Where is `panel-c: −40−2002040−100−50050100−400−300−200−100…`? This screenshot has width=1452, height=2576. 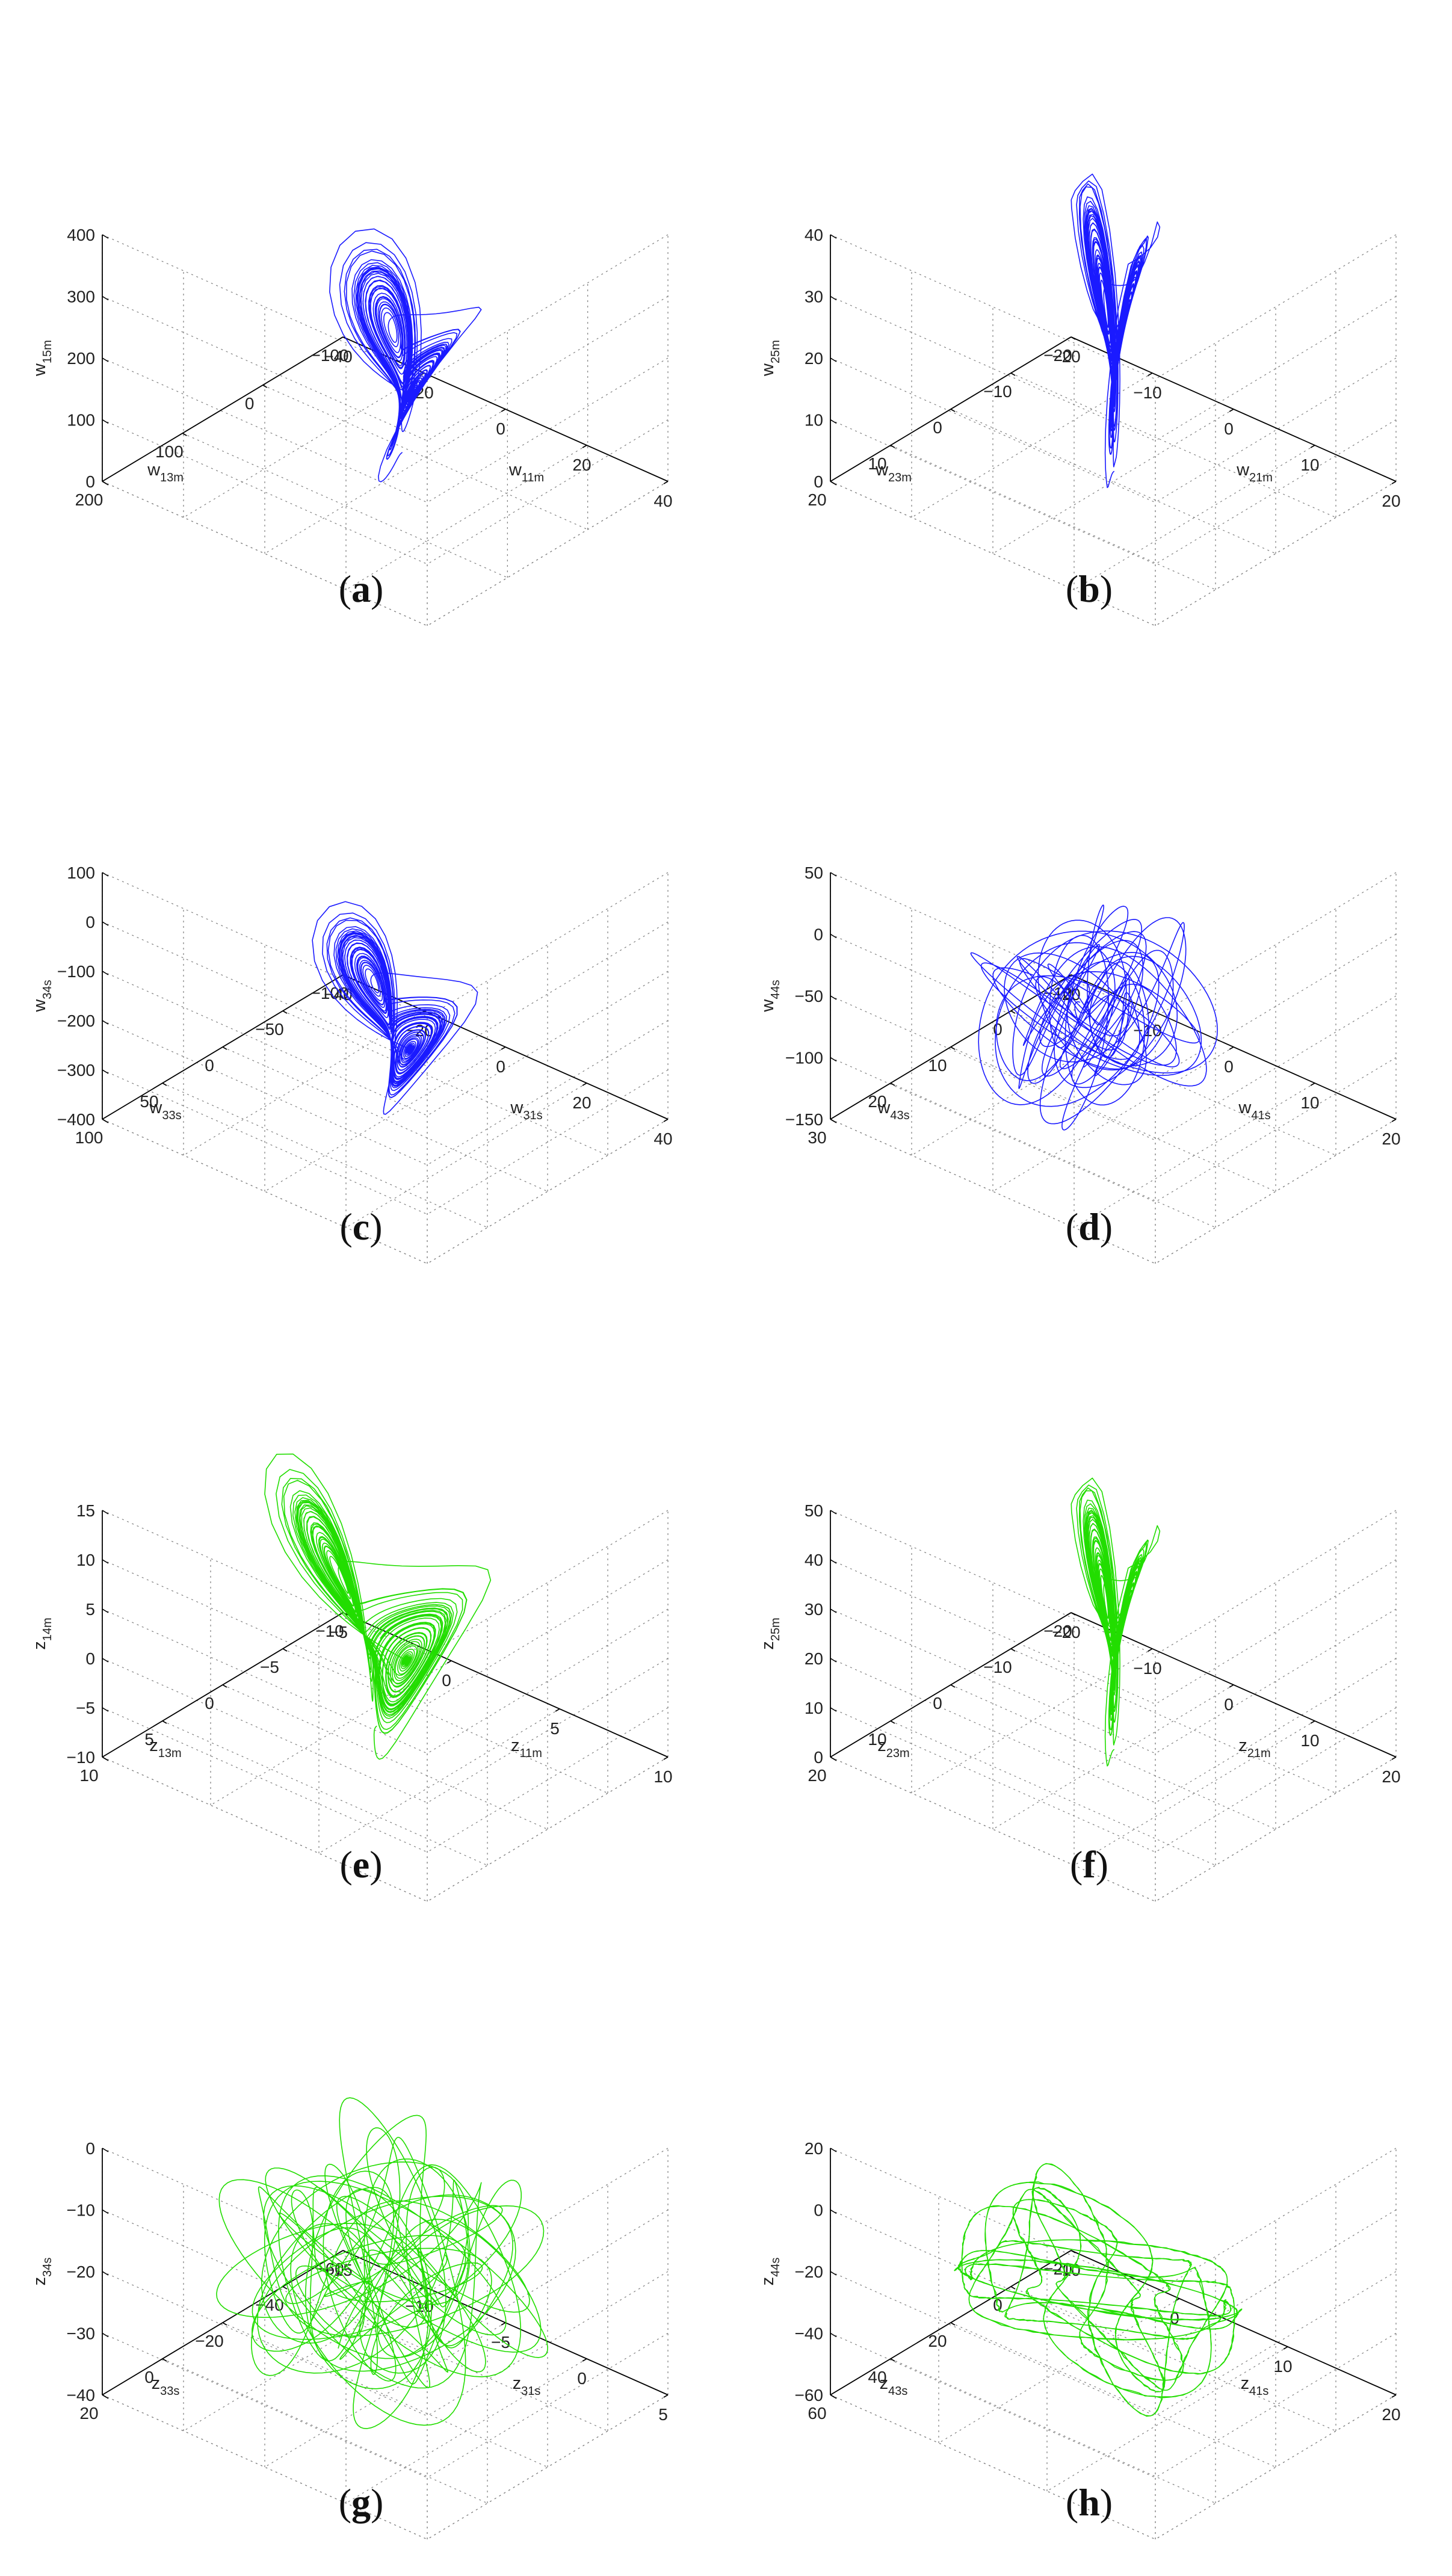
panel-c: −40−2002040−100−50050100−400−300−200−100… is located at coordinates (351, 1063).